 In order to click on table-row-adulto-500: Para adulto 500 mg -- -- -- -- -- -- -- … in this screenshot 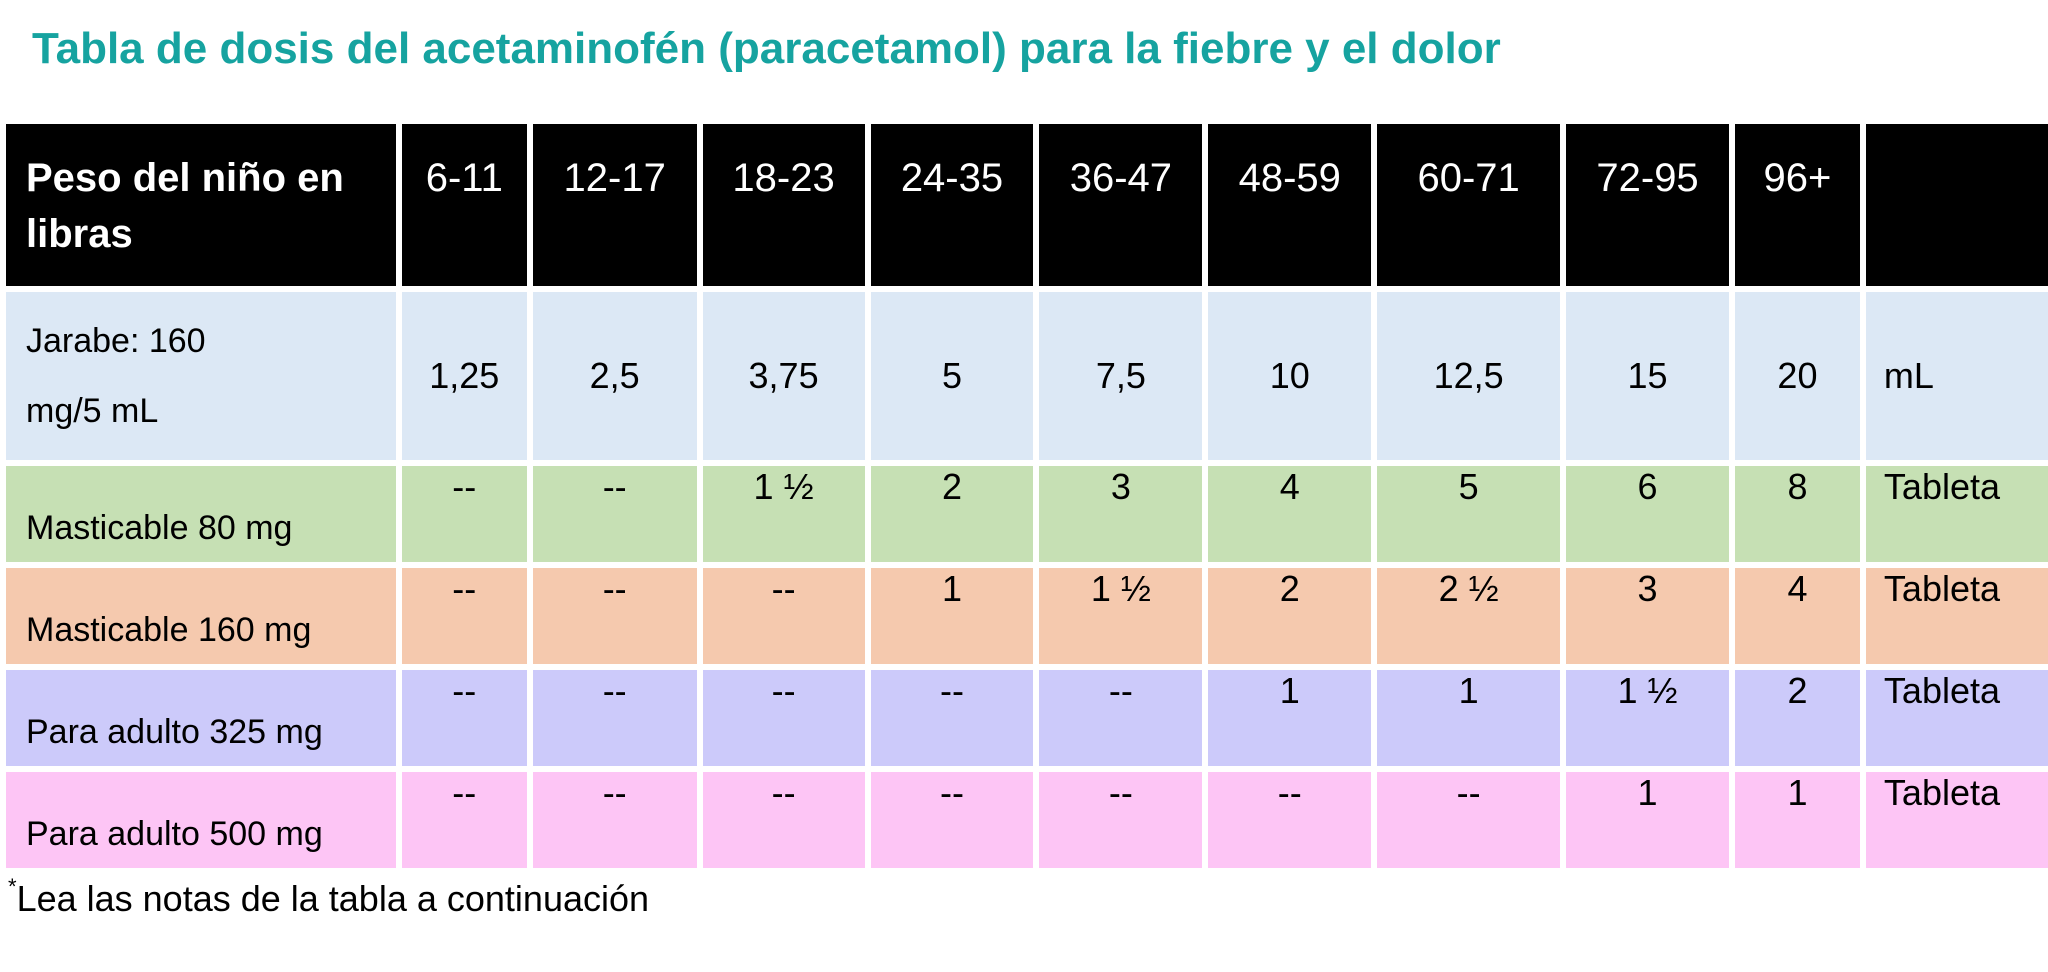, I will do `click(1027, 820)`.